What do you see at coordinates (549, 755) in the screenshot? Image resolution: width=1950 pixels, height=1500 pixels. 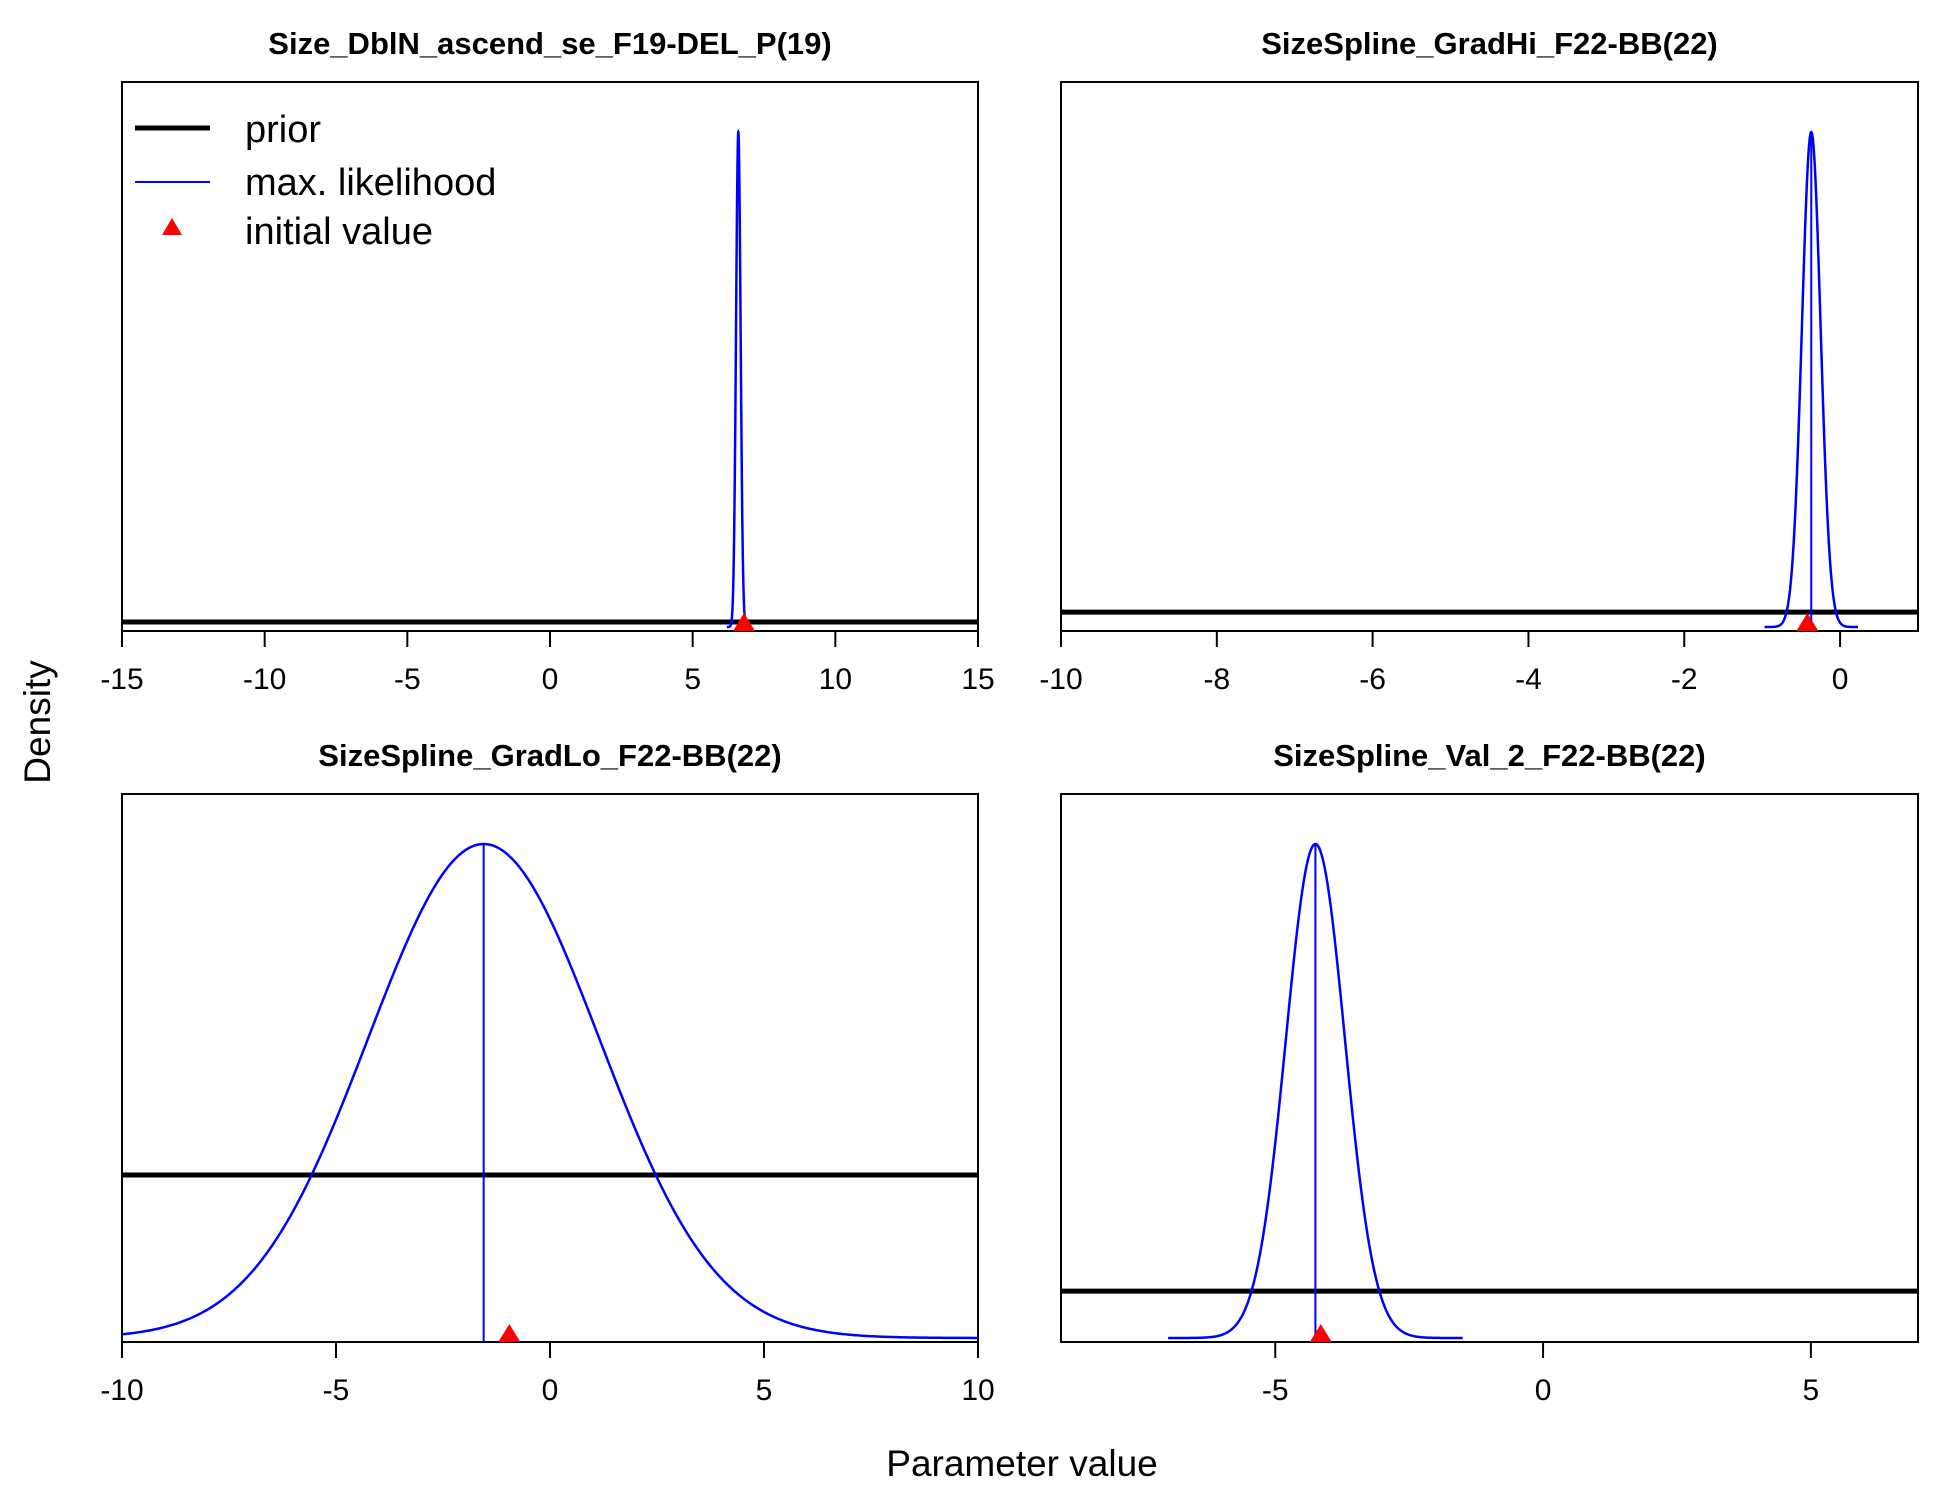 I see `panel-title: SizeSpline_GradLo_F22-BB(22)` at bounding box center [549, 755].